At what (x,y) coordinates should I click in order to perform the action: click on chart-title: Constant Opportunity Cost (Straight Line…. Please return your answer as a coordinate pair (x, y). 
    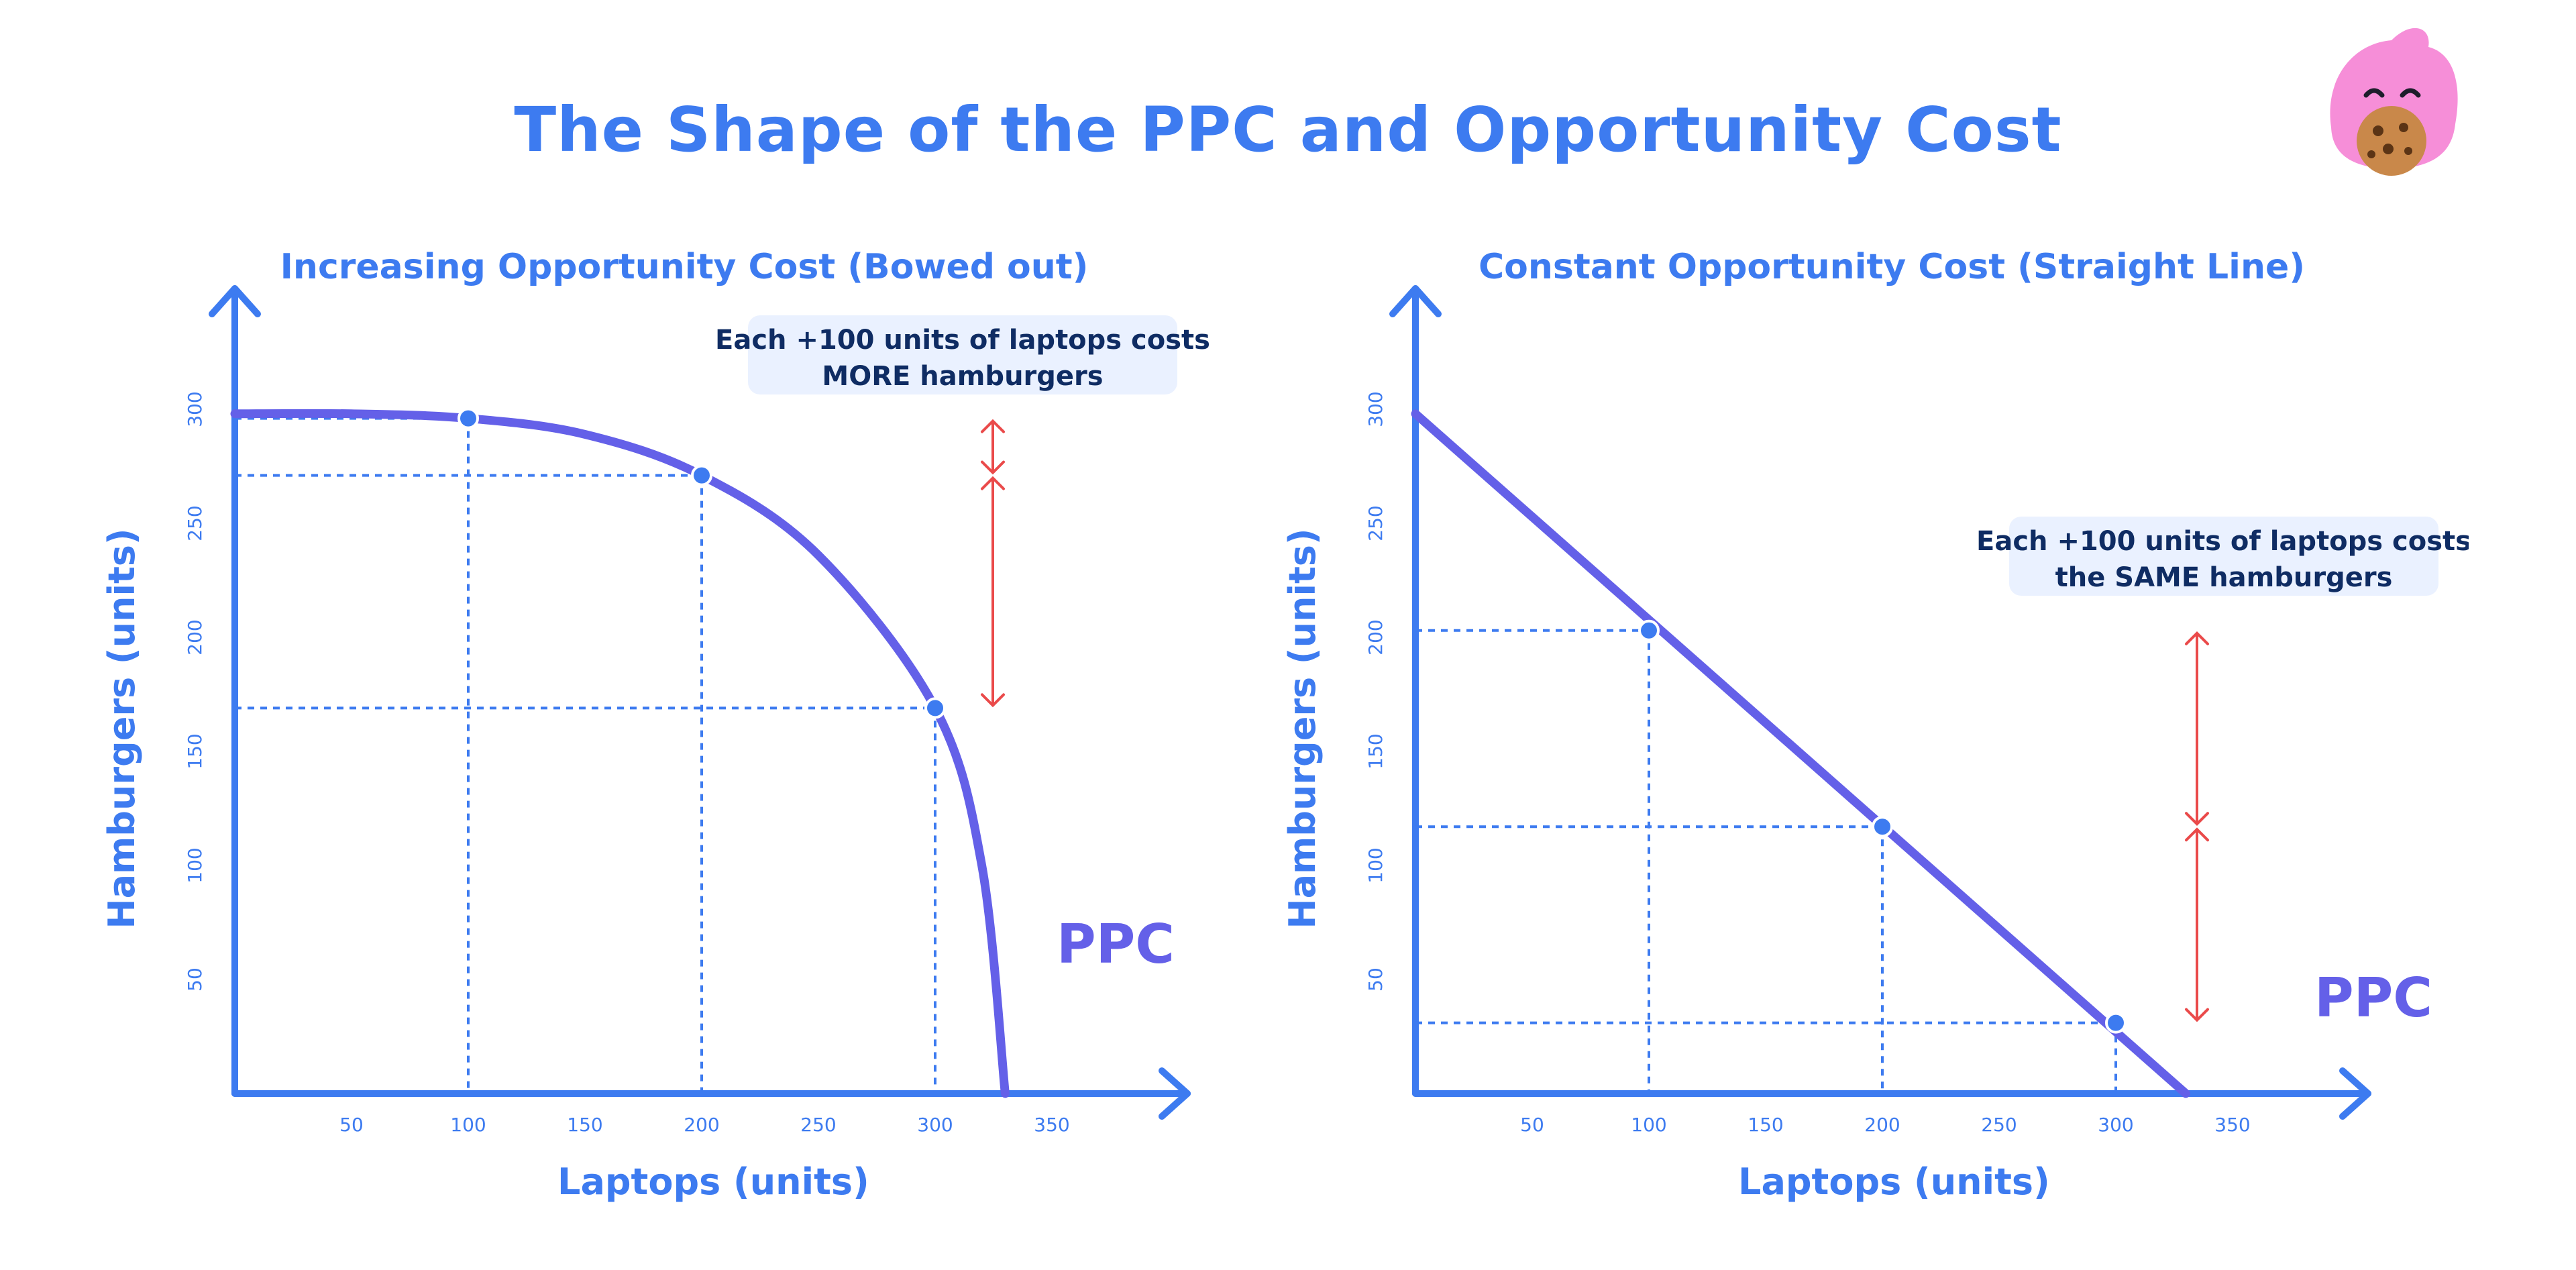
    Looking at the image, I should click on (1892, 267).